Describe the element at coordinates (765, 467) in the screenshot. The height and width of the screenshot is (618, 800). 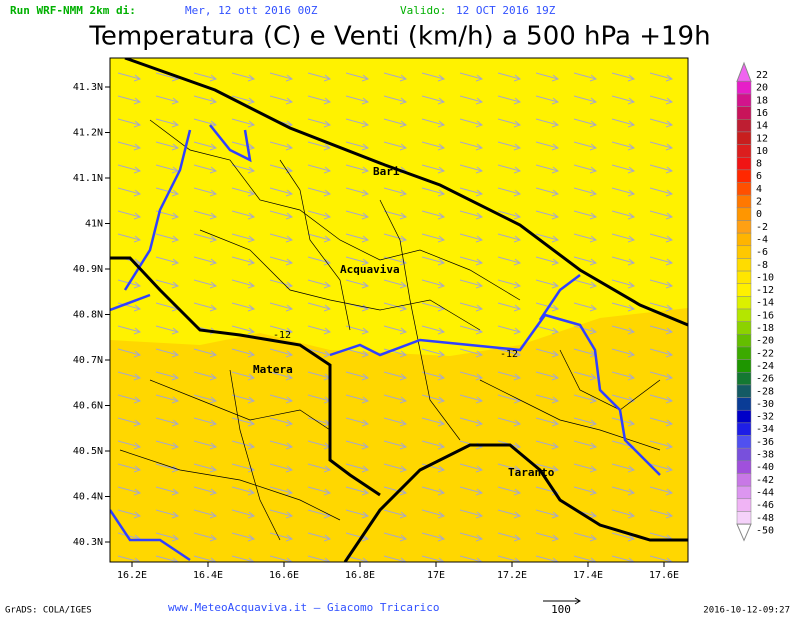
I see `colorbar-label: -40` at that location.